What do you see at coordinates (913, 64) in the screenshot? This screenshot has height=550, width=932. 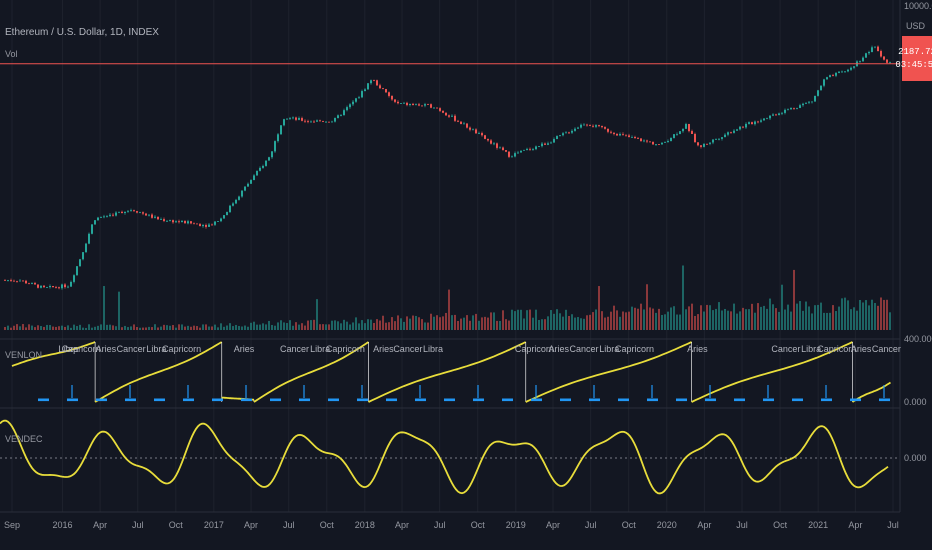 I see `price-tag-countdown: 03:45:53` at bounding box center [913, 64].